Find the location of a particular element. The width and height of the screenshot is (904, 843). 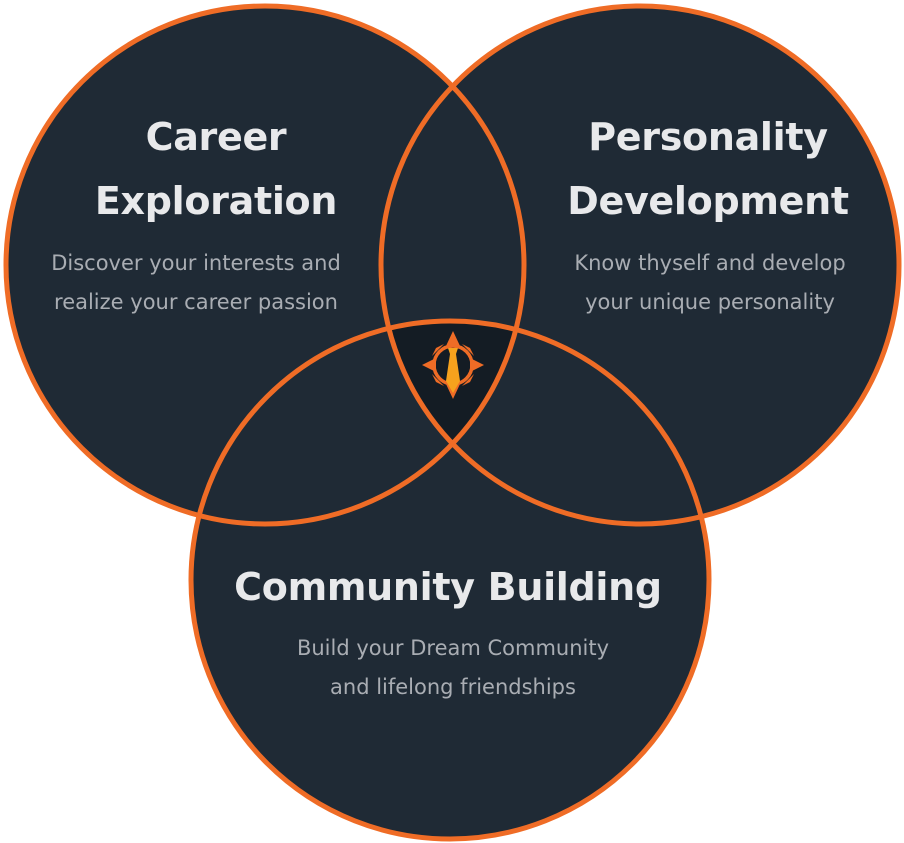

career-description-line: Discover your interests and is located at coordinates (196, 263).